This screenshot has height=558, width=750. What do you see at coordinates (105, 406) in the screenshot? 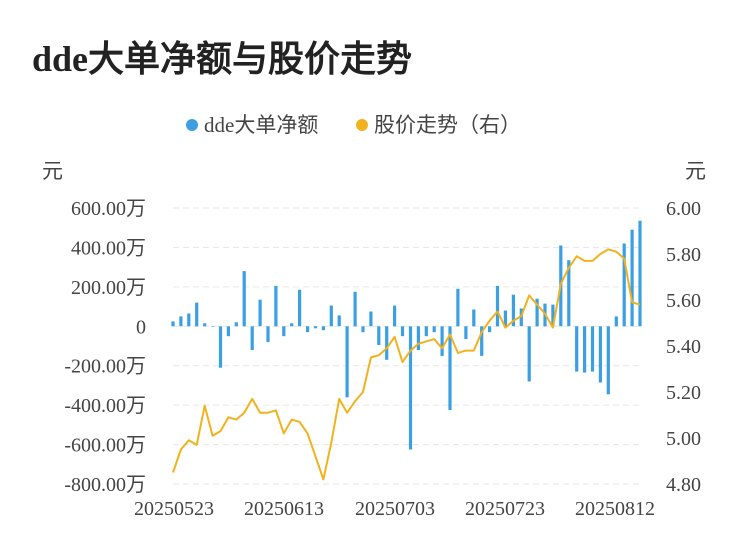
I see `y-left-tick-label: -400.00万` at bounding box center [105, 406].